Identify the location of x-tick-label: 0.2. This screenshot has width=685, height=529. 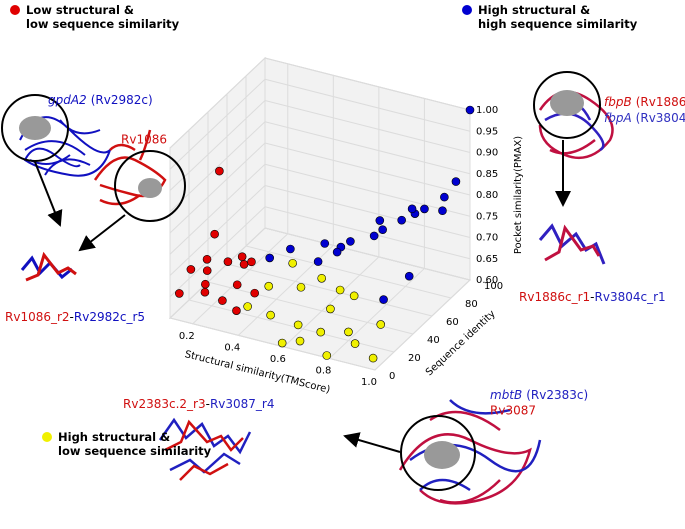
(187, 336).